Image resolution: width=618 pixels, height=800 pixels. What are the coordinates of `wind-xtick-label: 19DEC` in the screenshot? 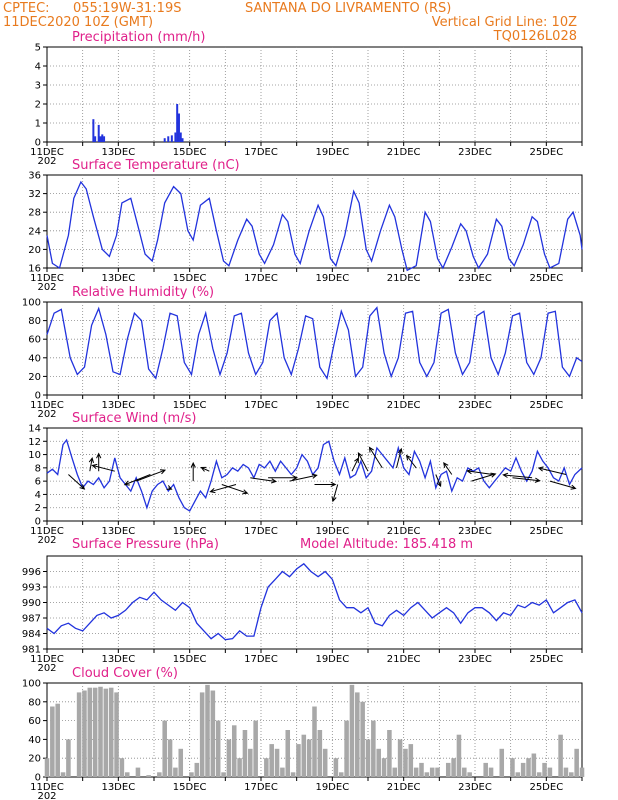 It's located at (332, 531).